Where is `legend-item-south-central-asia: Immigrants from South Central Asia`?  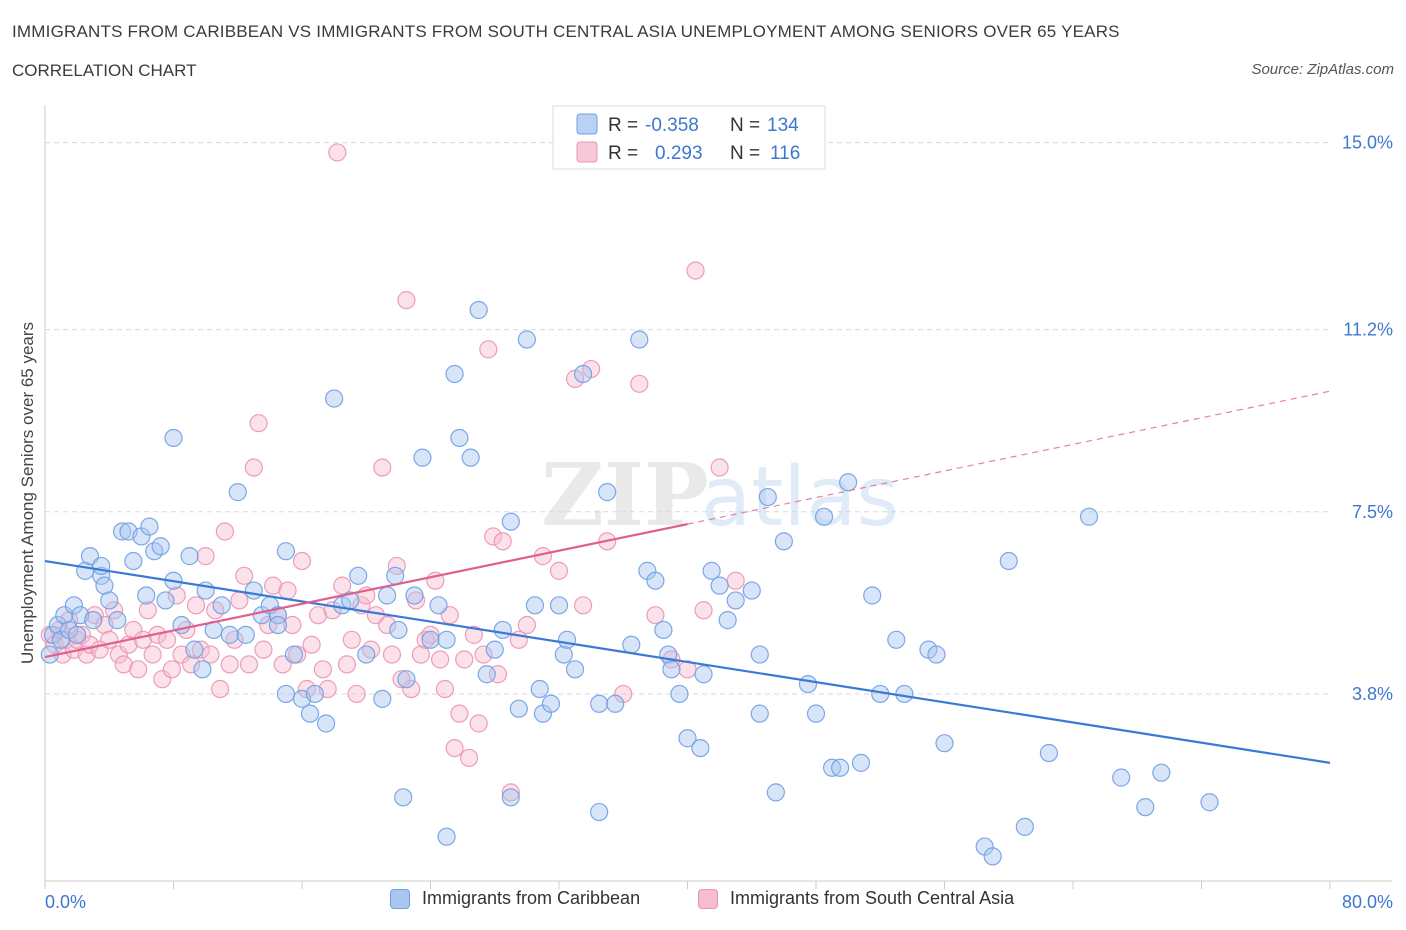
legend-item-south-central-asia: Immigrants from South Central Asia is located at coordinates (856, 898).